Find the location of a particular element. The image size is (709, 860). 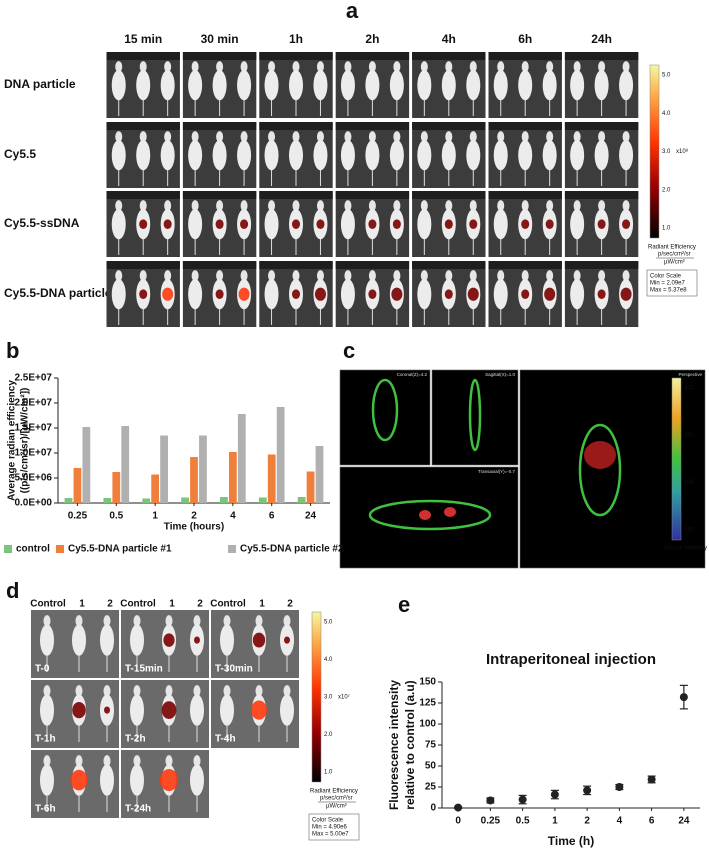

y-axis-label: Average radian efficiency is located at coordinates (12, 440).